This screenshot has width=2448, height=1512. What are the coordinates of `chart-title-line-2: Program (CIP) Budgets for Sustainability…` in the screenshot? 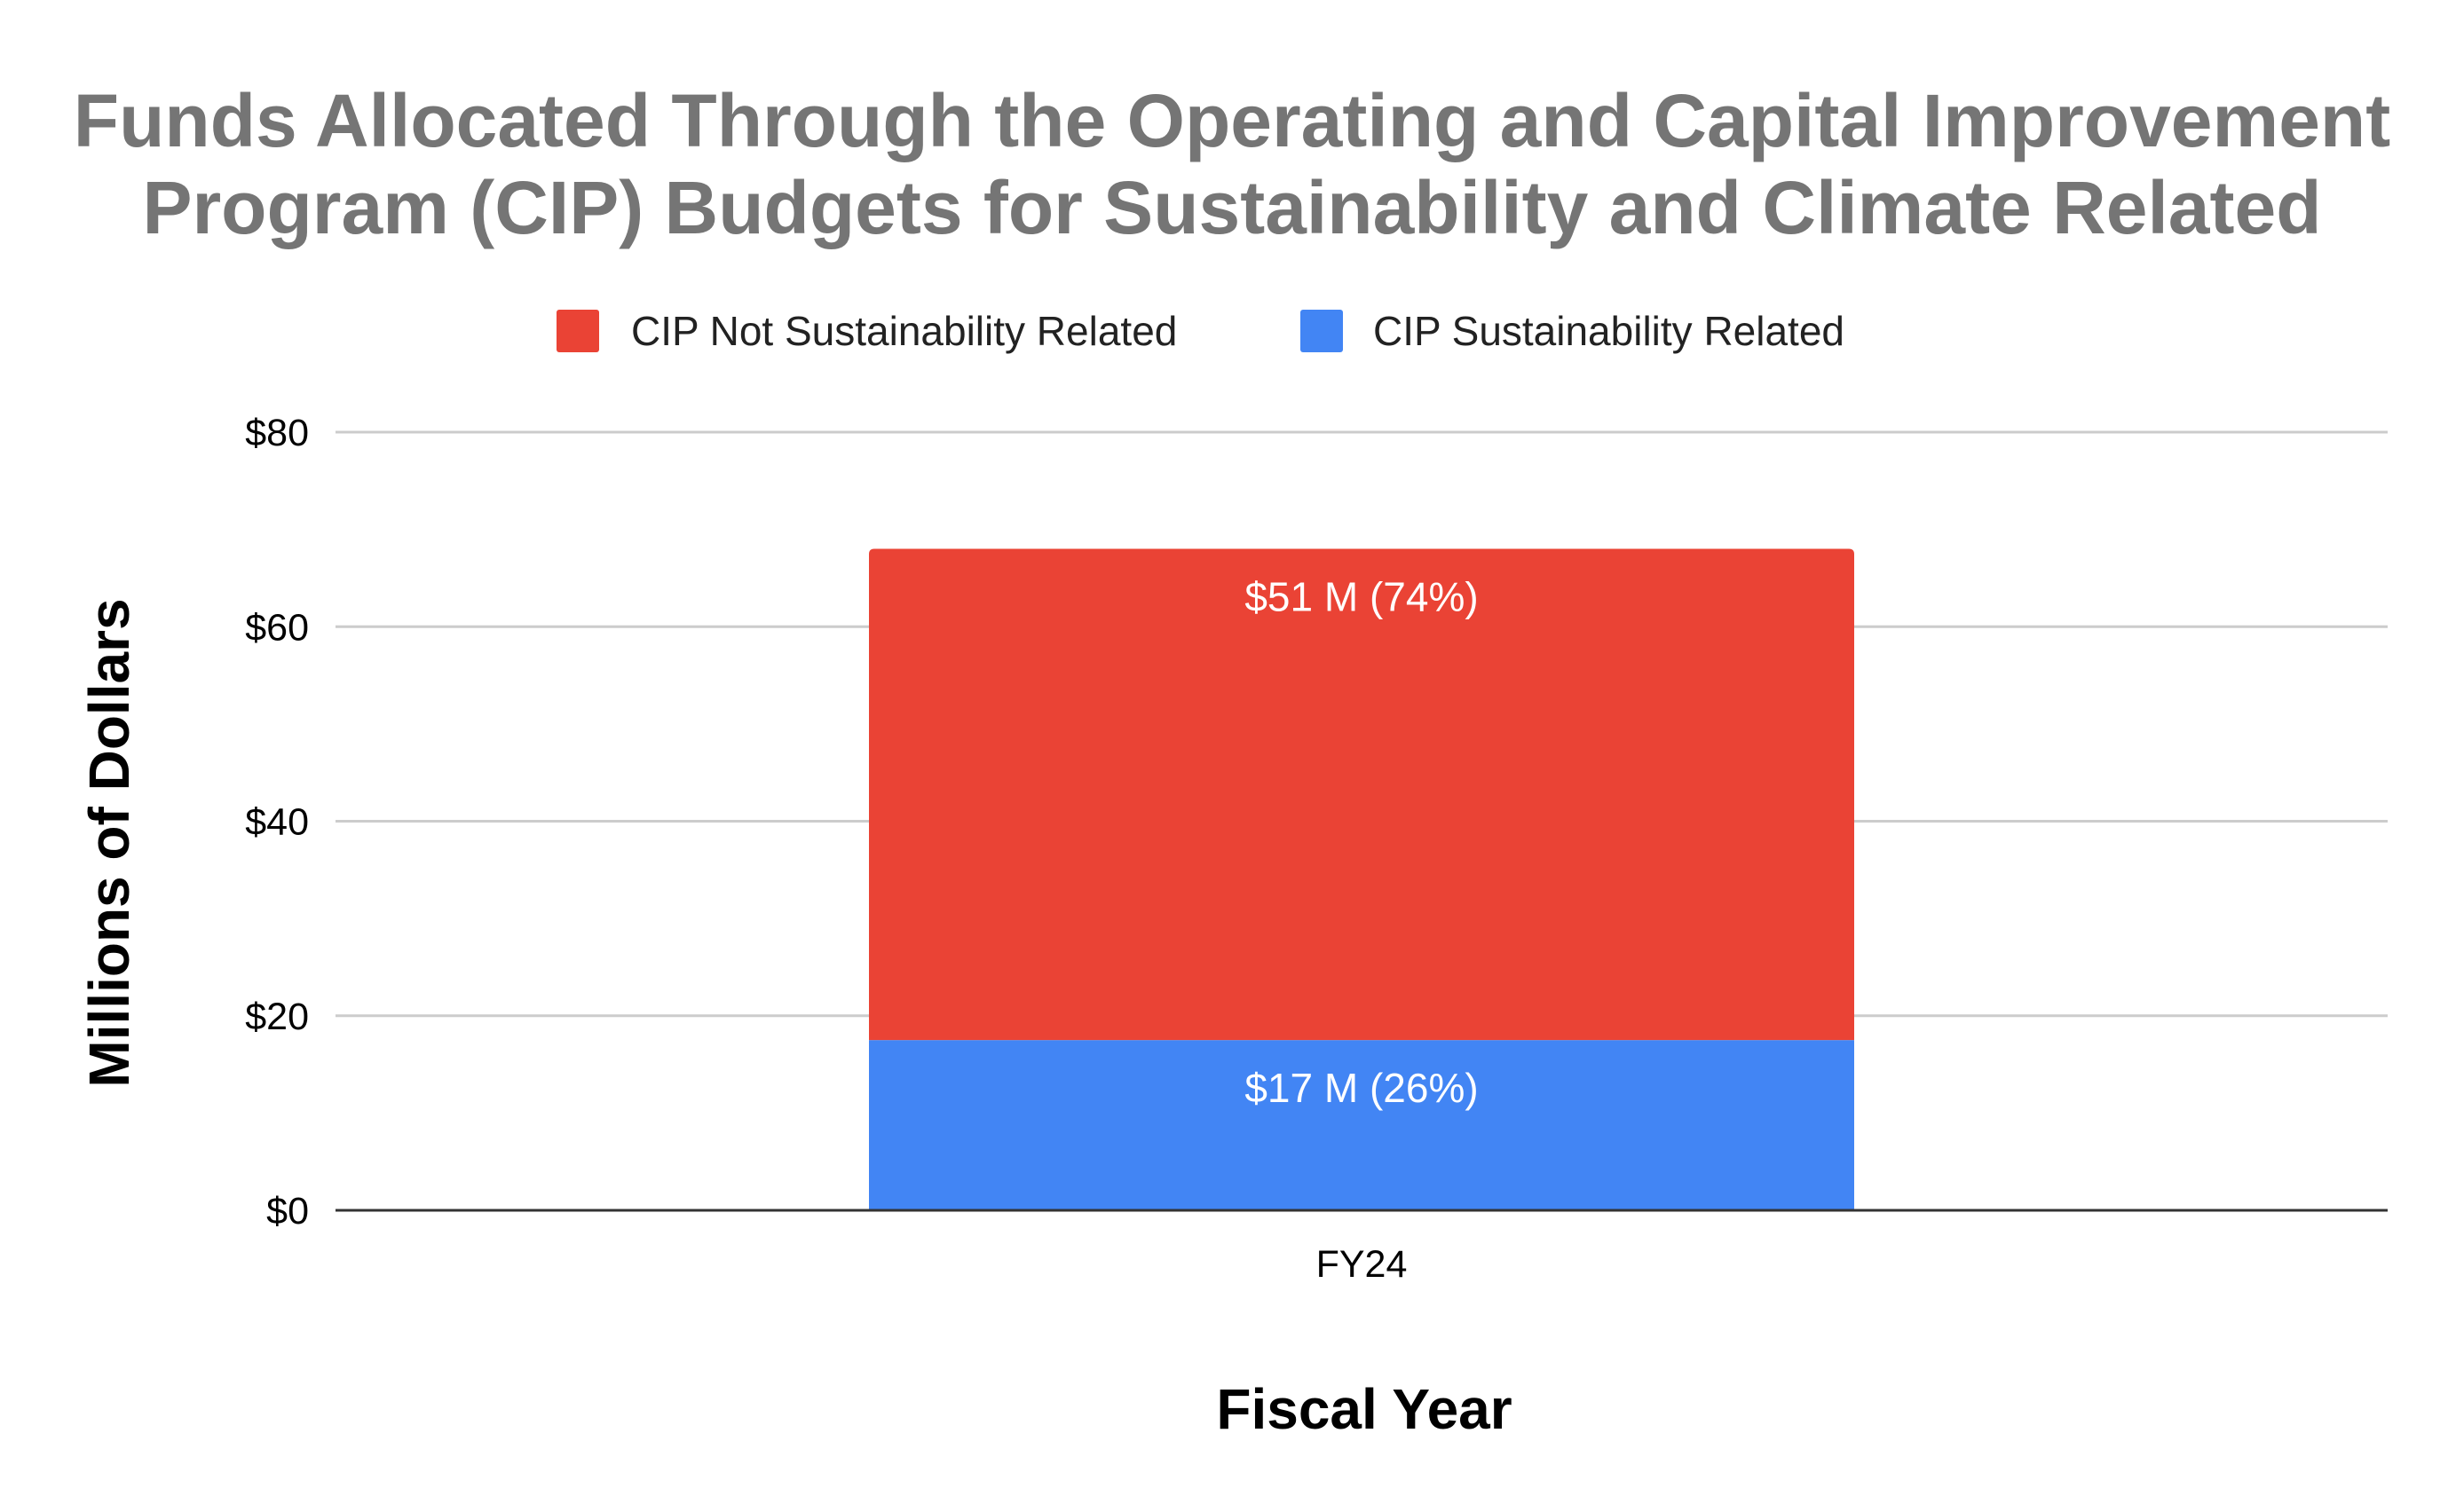 It's located at (1232, 208).